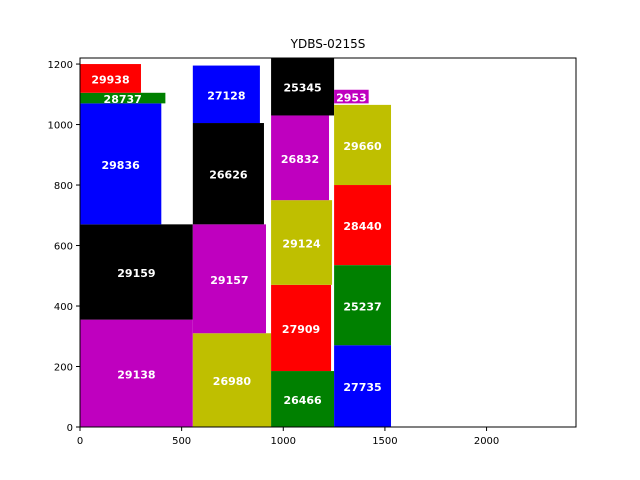 The image size is (640, 480). I want to click on piece-3: 28737, so click(123, 99).